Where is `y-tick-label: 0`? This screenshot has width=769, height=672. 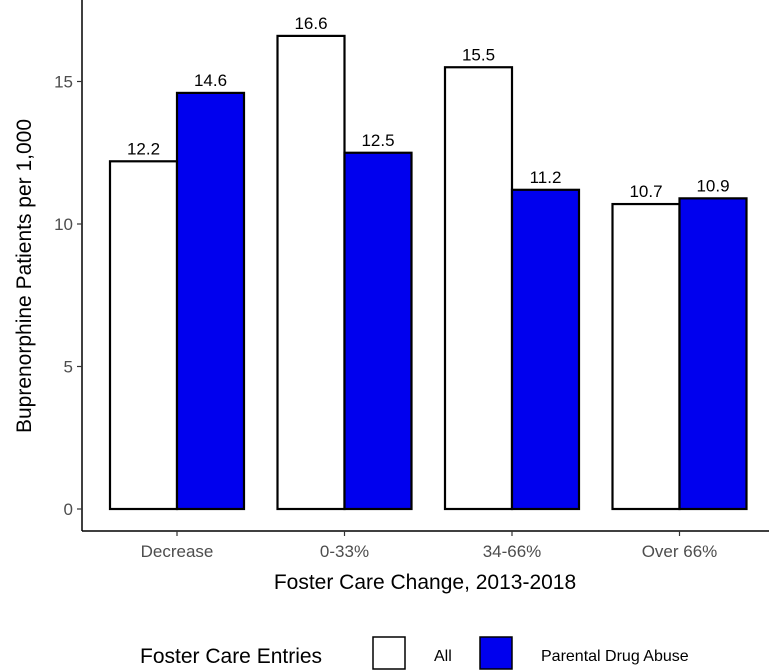
y-tick-label: 0 is located at coordinates (68, 509).